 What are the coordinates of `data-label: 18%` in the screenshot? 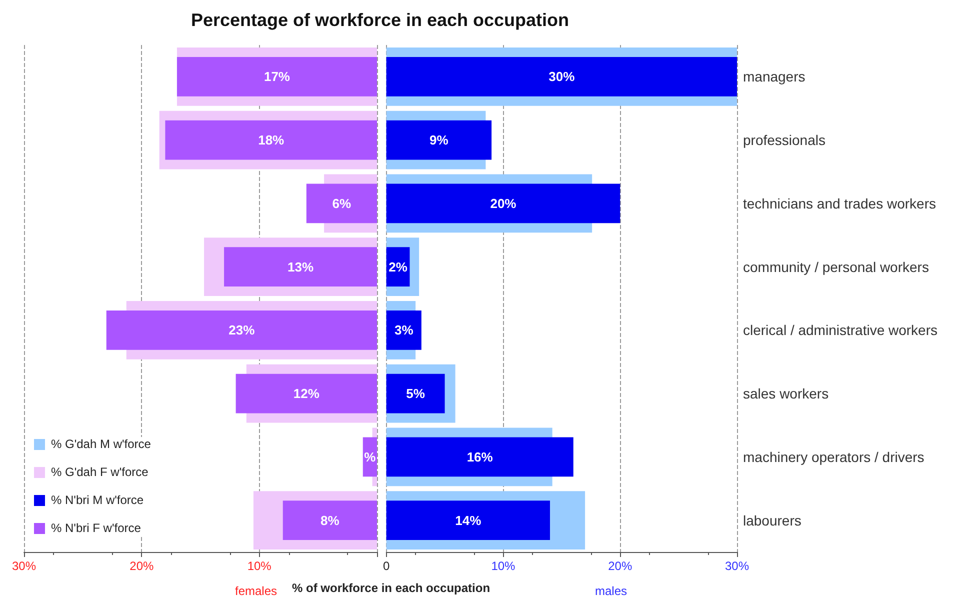 It's located at (271, 140).